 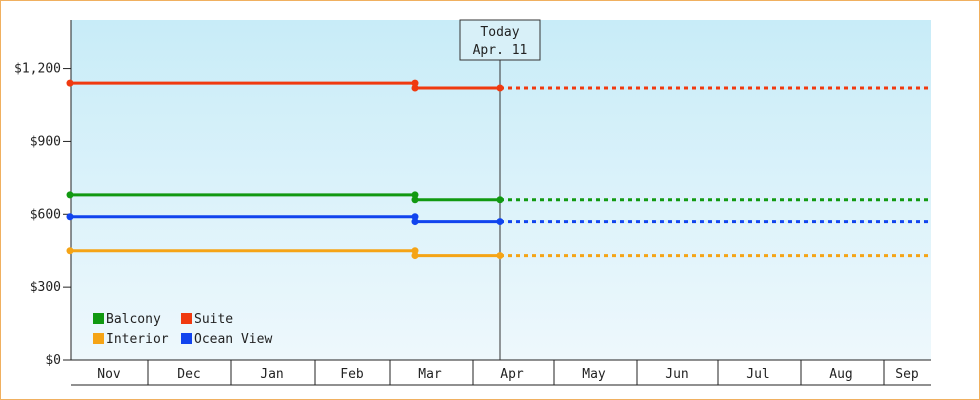 I want to click on legend-swatch-ocean-view, so click(x=186, y=338).